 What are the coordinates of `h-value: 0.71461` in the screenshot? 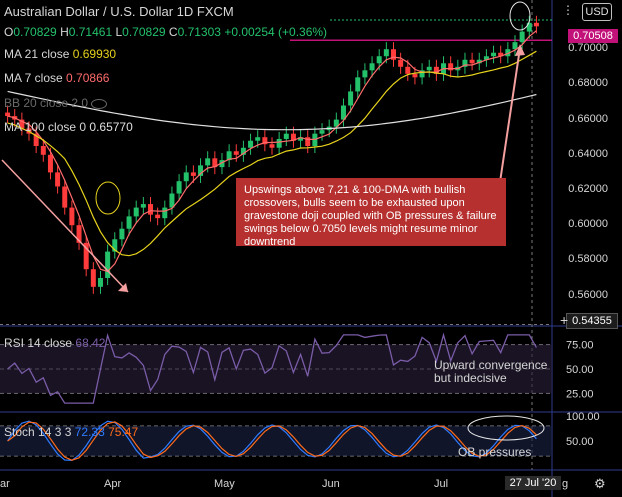 It's located at (90, 32).